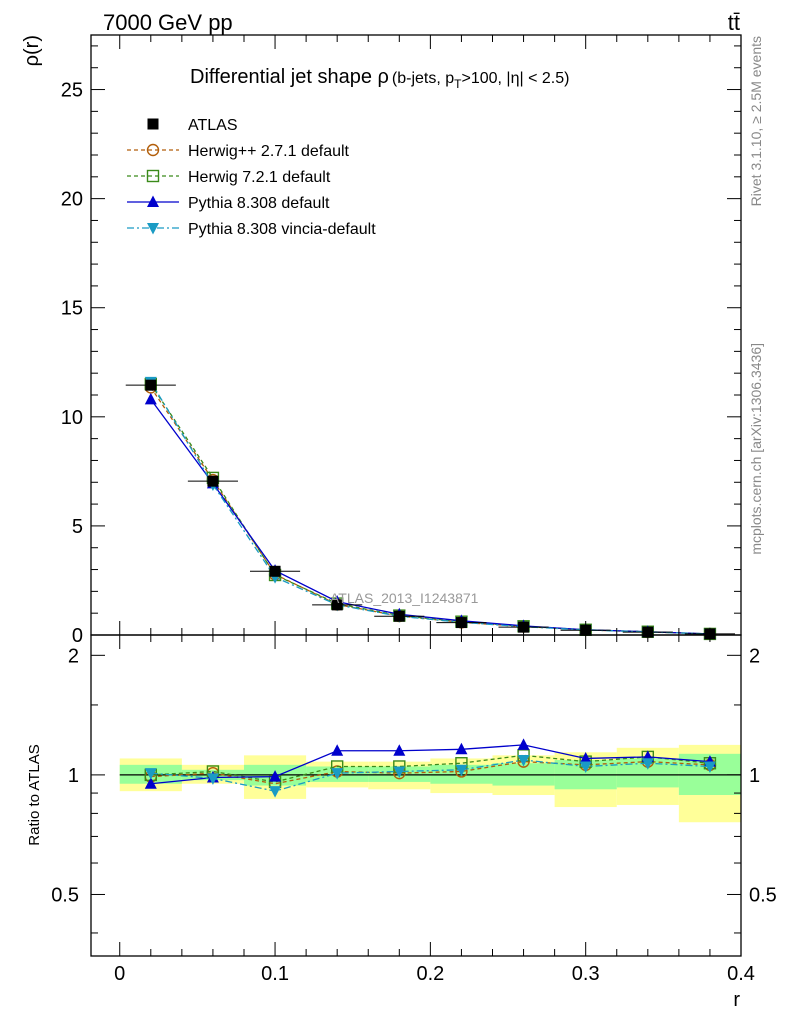 Image resolution: width=786 pixels, height=1024 pixels. Describe the element at coordinates (119, 974) in the screenshot. I see `x-tick-label: 0` at that location.